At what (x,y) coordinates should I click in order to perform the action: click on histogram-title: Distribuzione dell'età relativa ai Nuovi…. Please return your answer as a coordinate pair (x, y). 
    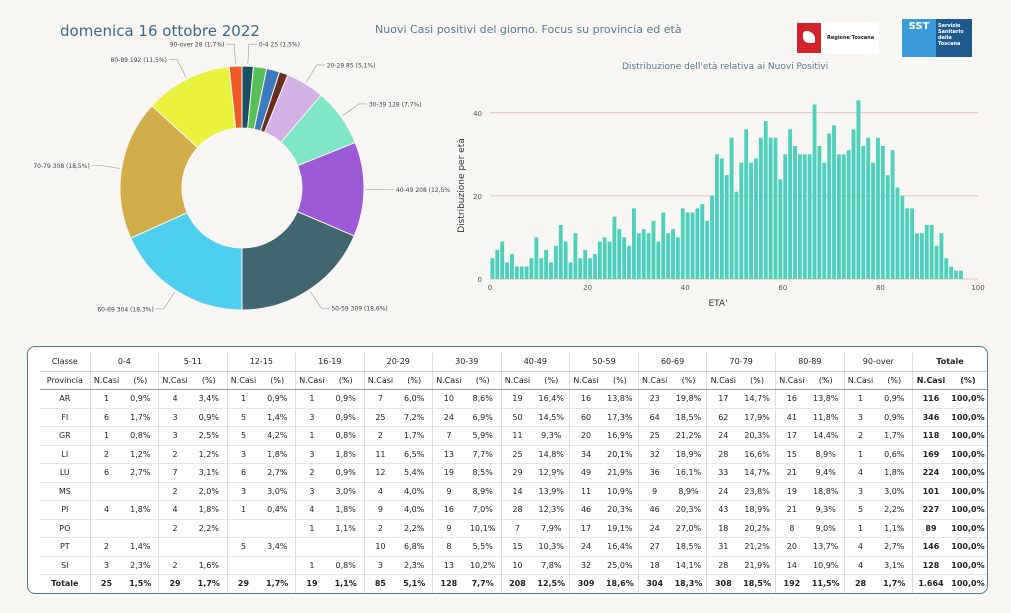
    Looking at the image, I should click on (725, 67).